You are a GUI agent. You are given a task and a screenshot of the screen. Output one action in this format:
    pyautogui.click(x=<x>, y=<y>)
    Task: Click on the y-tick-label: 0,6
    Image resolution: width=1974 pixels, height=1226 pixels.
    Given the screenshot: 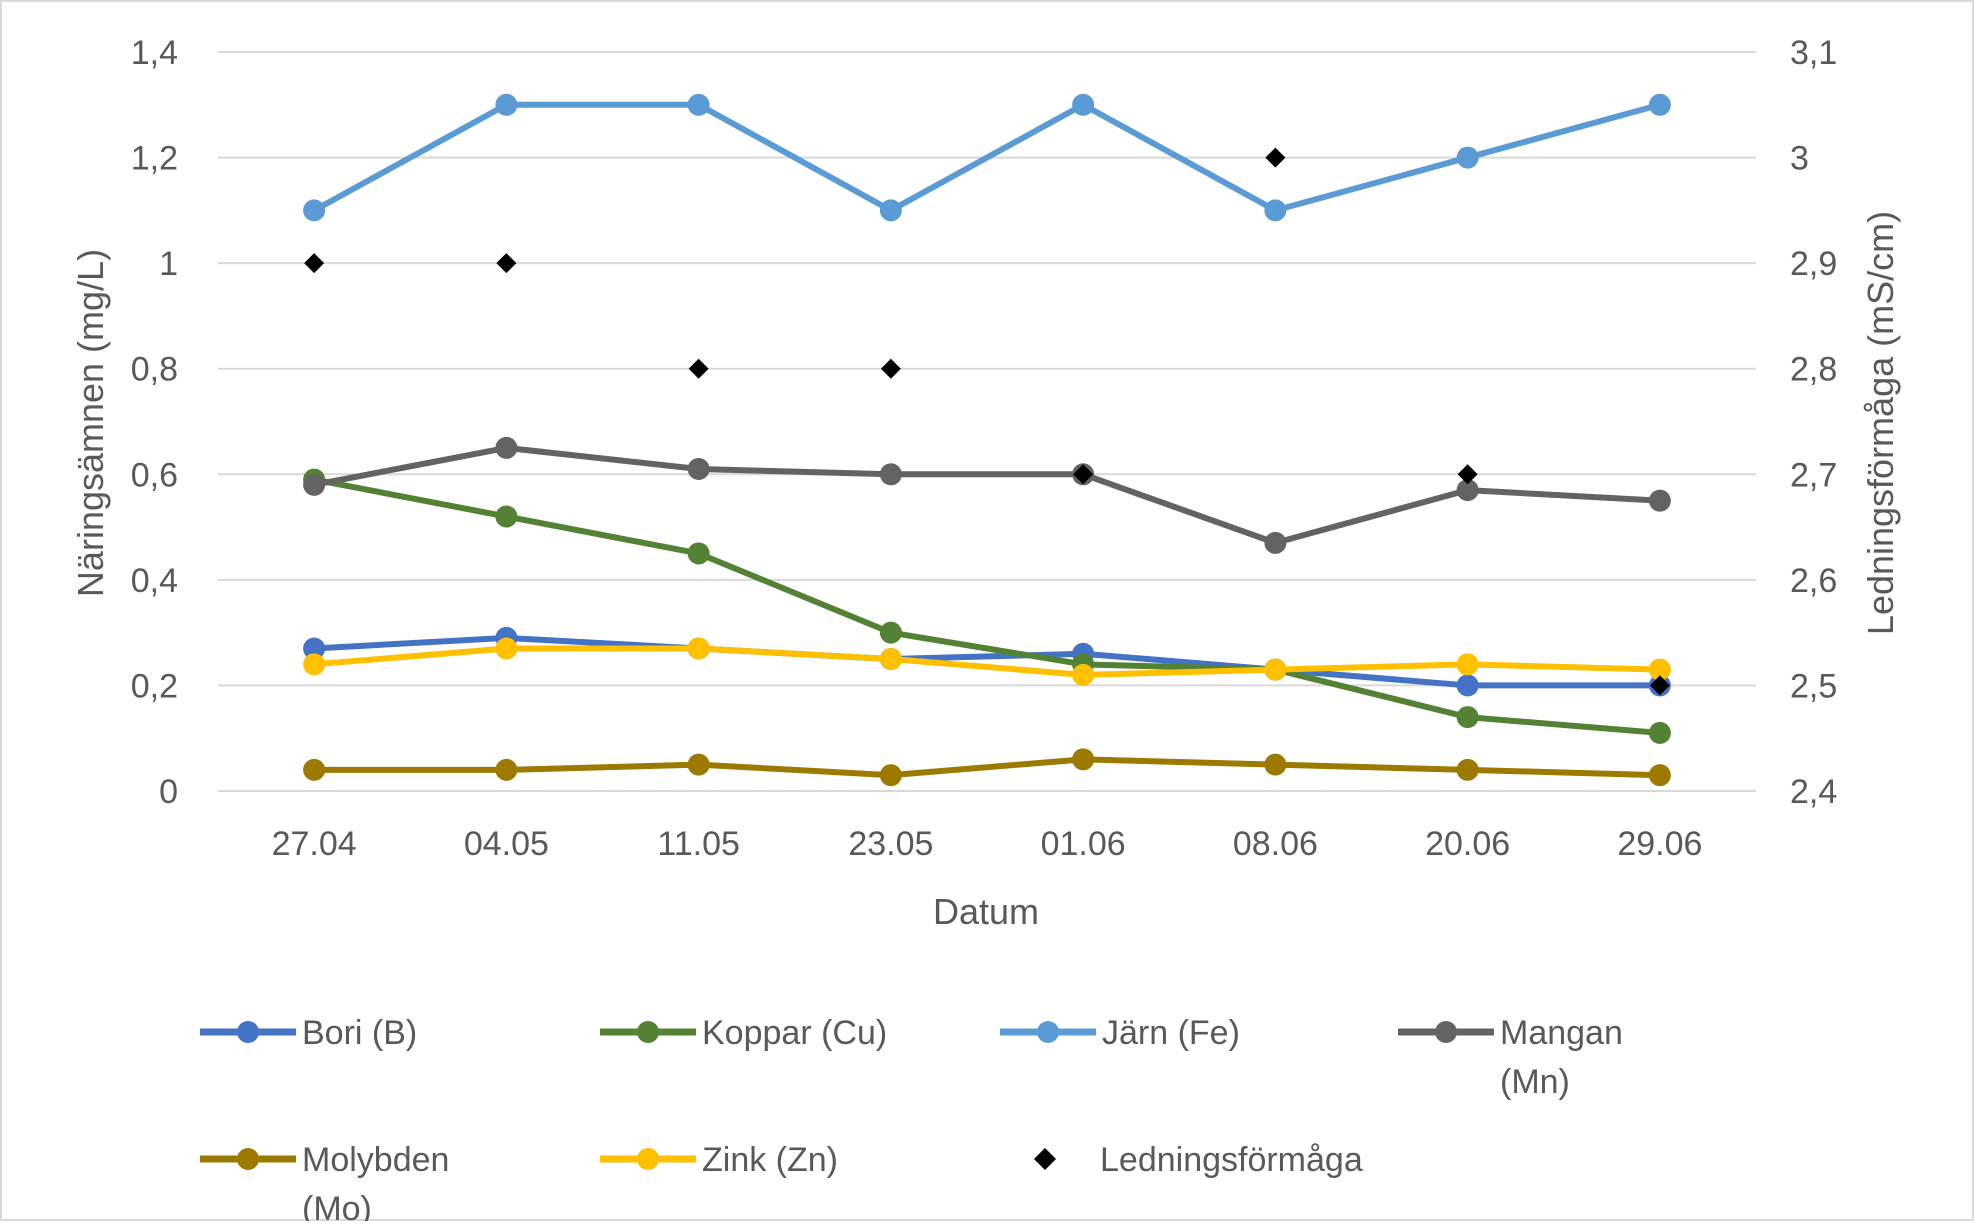 What is the action you would take?
    pyautogui.click(x=154, y=475)
    